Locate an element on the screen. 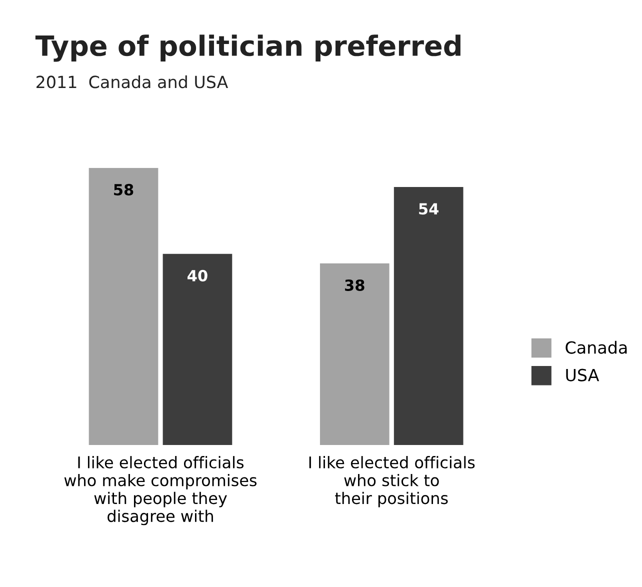 This screenshot has height=587, width=642. data-label: 40 is located at coordinates (198, 276).